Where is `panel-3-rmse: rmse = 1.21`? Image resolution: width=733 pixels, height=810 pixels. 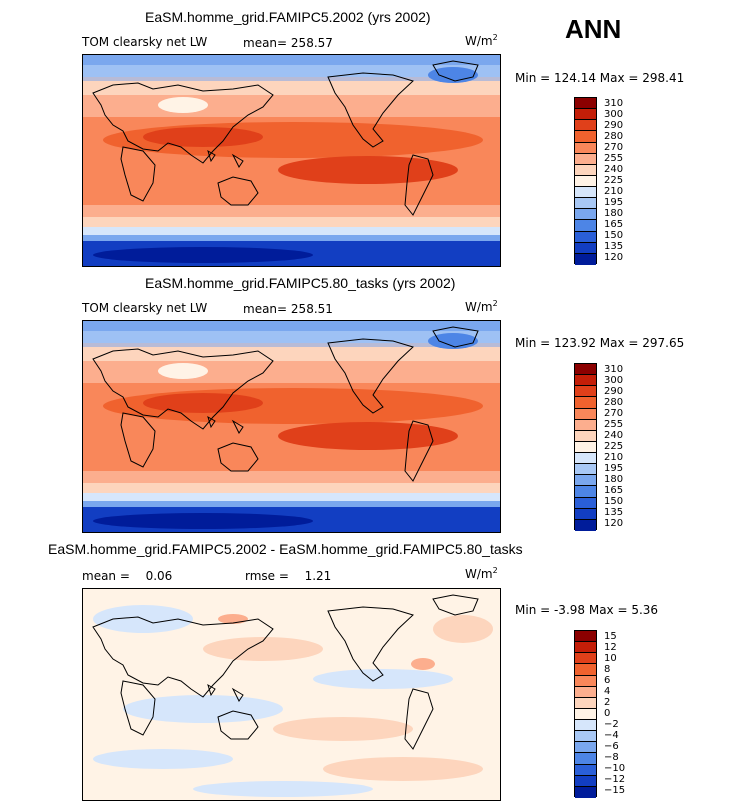
panel-3-rmse: rmse = 1.21 is located at coordinates (288, 576).